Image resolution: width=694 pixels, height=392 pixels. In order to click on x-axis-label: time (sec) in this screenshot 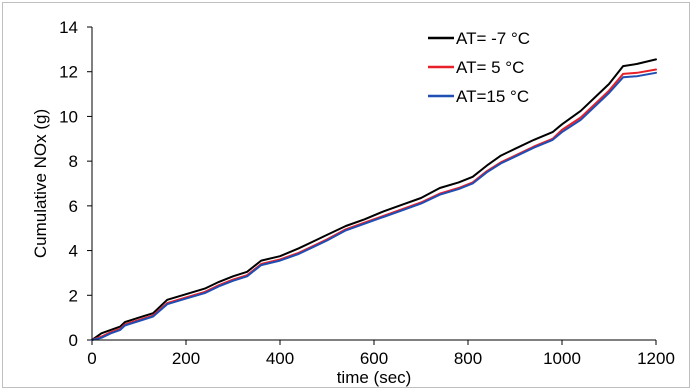, I will do `click(374, 377)`.